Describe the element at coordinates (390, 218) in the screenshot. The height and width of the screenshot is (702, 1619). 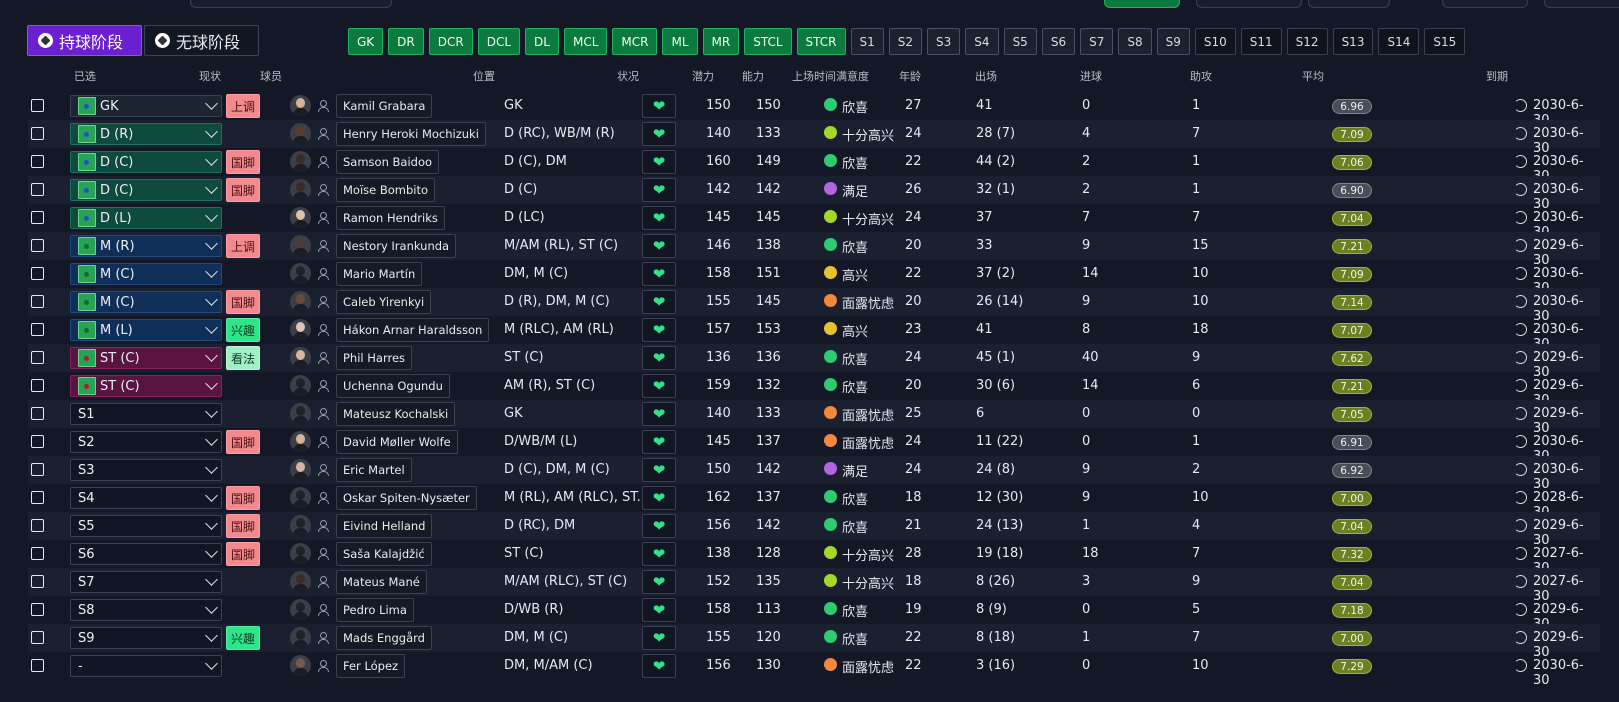
I see `player-name: Ramon Hendriks` at that location.